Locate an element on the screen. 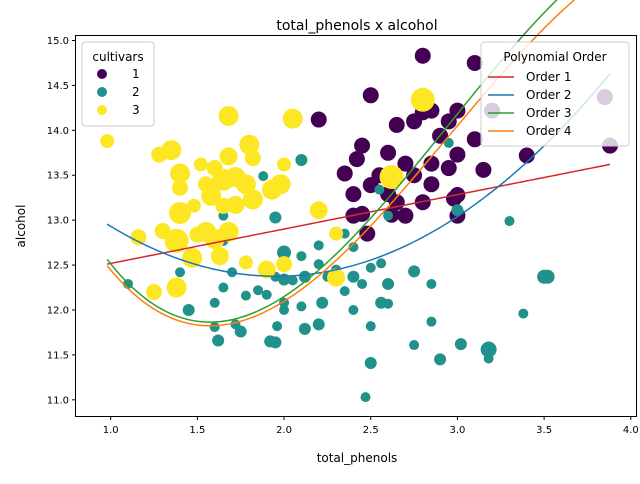  x-tick-label: 1.5 is located at coordinates (197, 430).